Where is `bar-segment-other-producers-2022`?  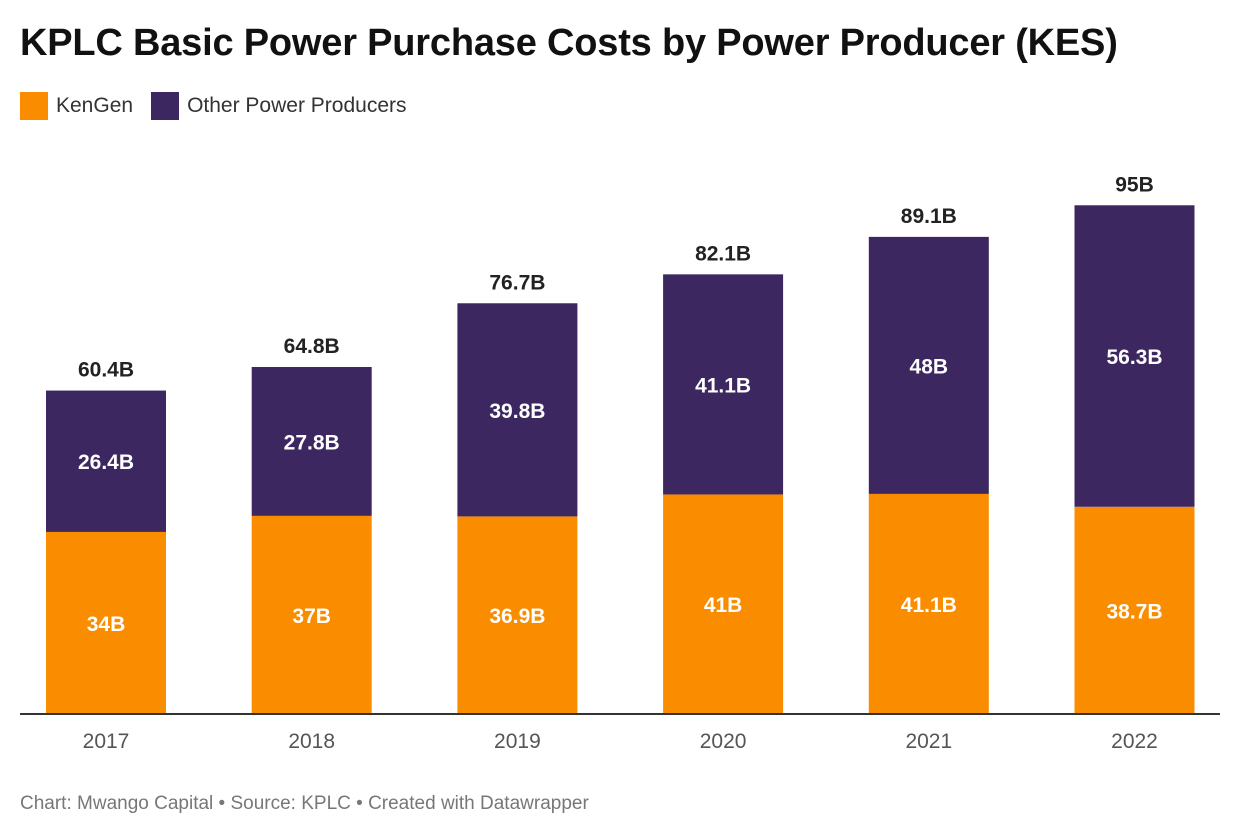 bar-segment-other-producers-2022 is located at coordinates (1134, 356).